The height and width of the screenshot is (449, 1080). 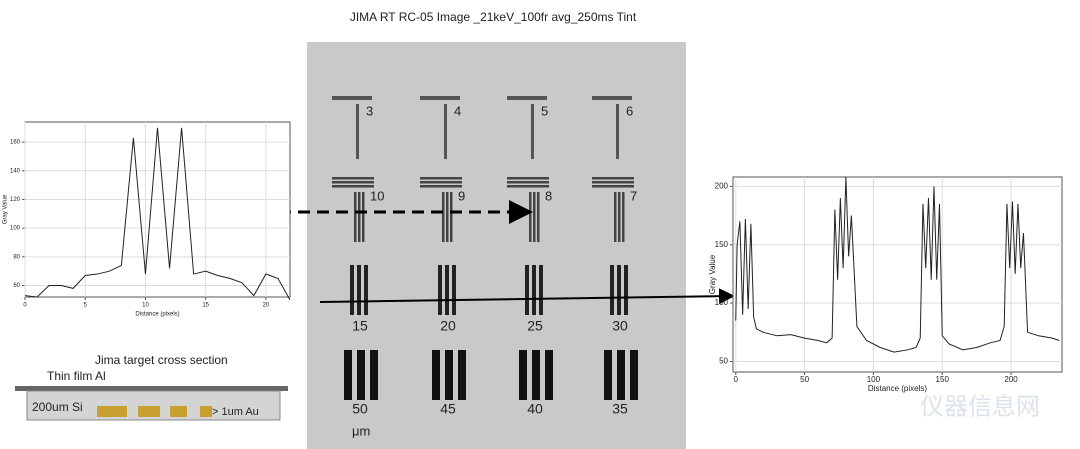 What do you see at coordinates (804, 379) in the screenshot?
I see `x-tick-label: 50` at bounding box center [804, 379].